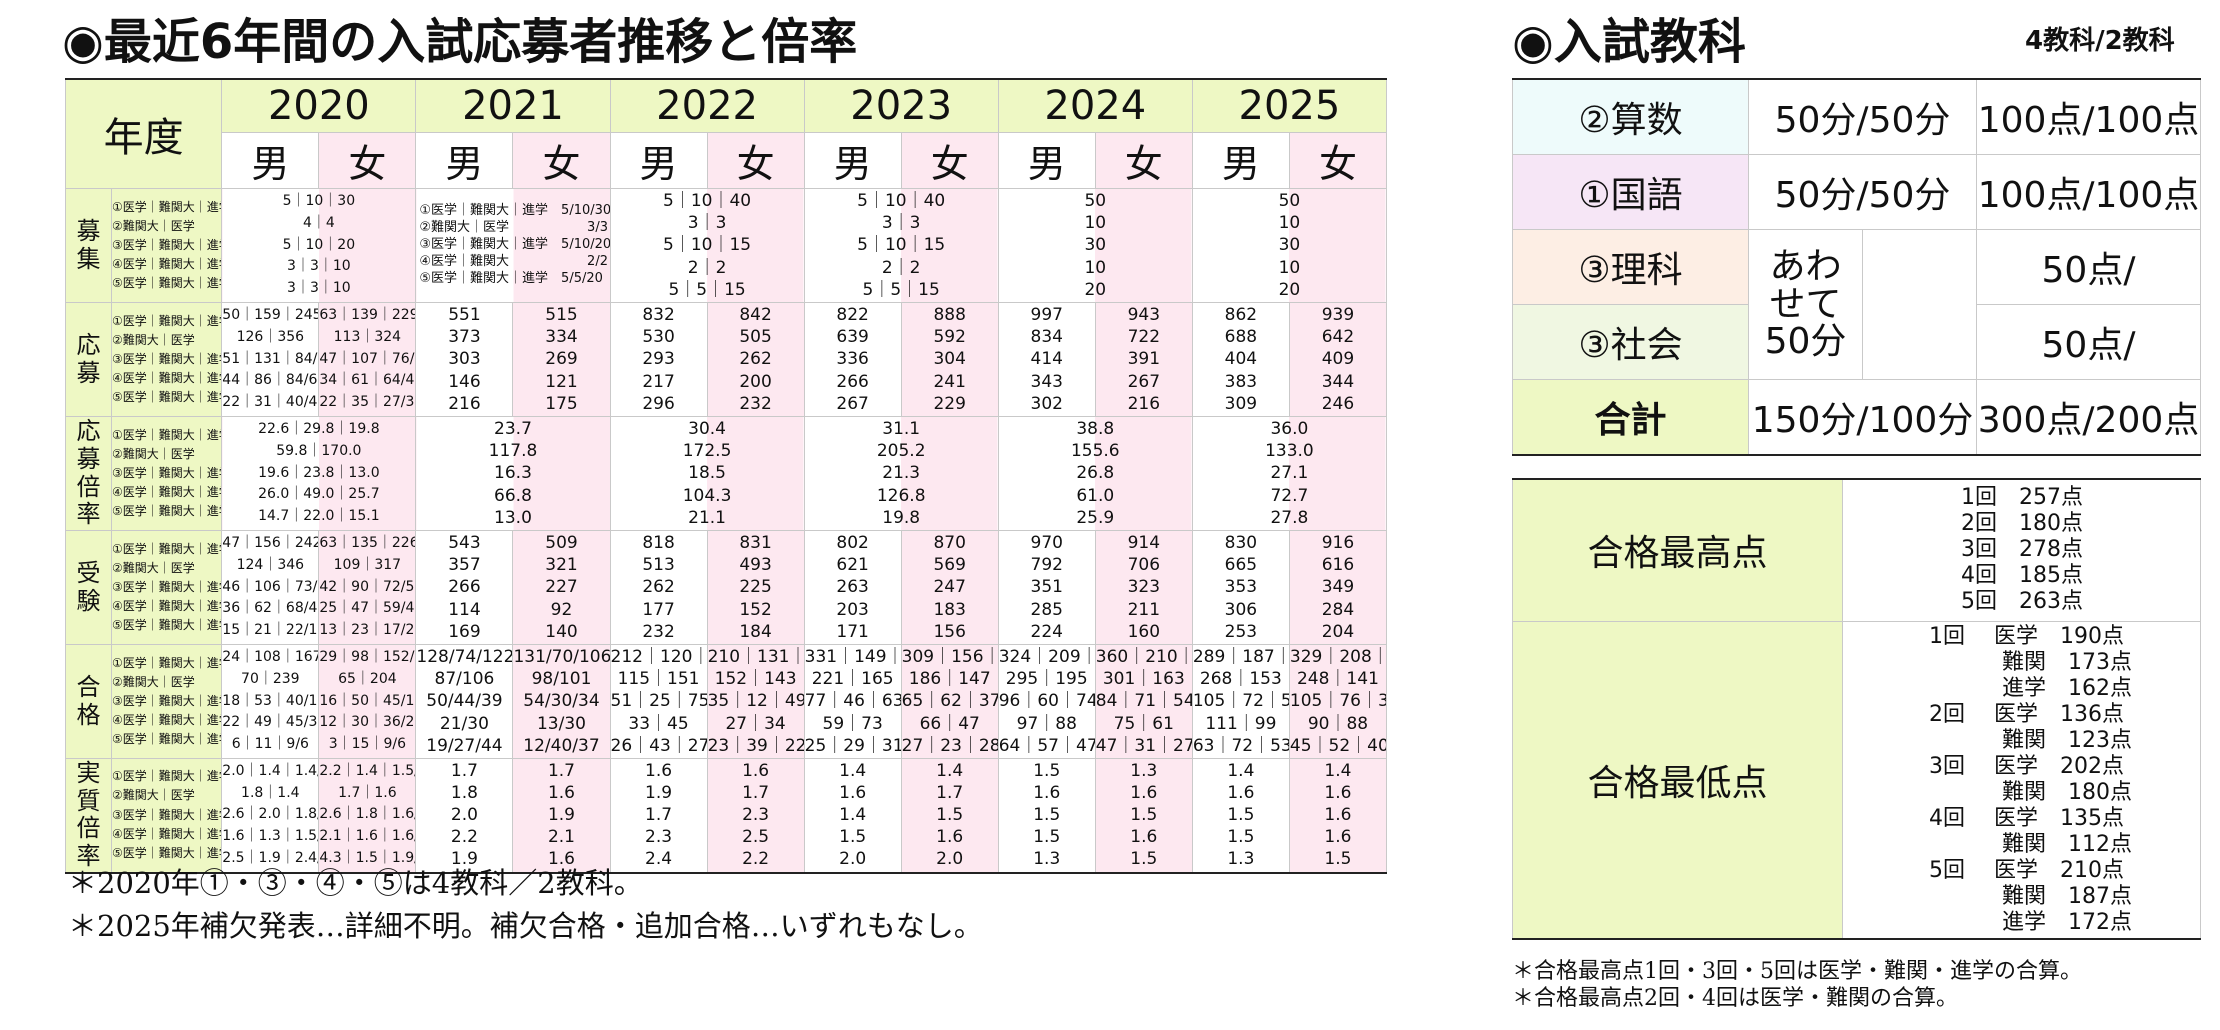 The height and width of the screenshot is (1030, 2220). I want to click on cell-line: 802, so click(852, 543).